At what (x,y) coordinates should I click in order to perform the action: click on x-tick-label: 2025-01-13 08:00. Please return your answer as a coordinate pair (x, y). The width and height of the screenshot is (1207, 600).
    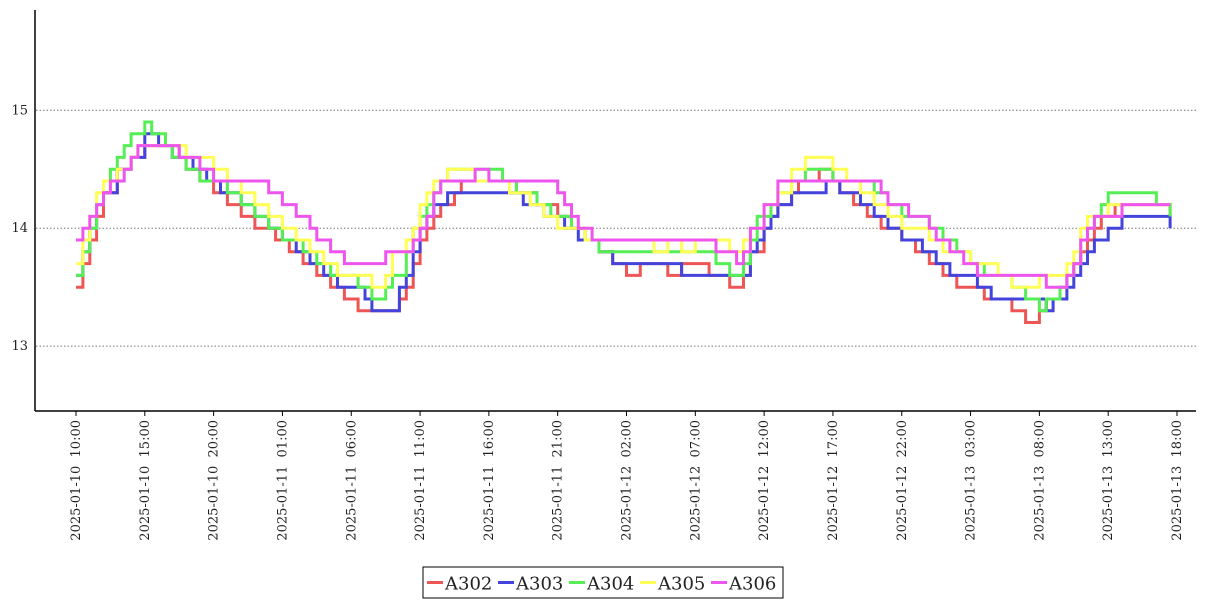
    Looking at the image, I should click on (1039, 480).